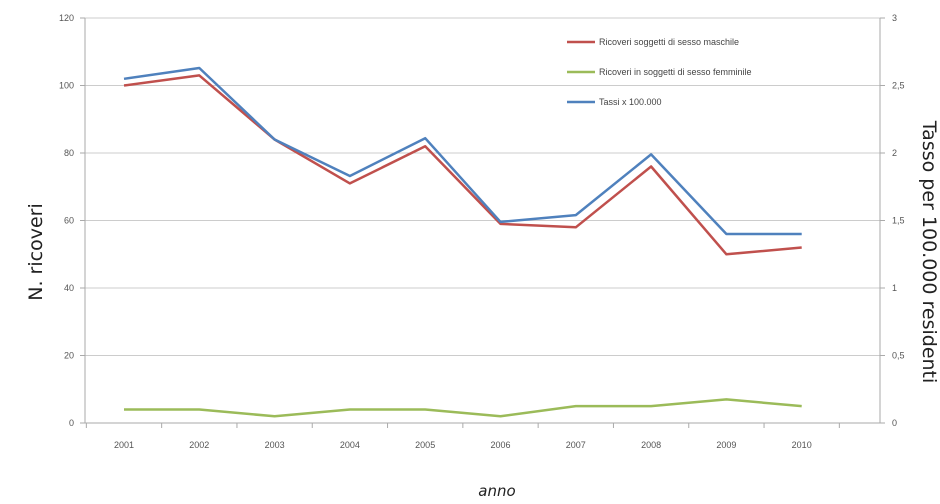 Image resolution: width=940 pixels, height=504 pixels. What do you see at coordinates (894, 423) in the screenshot?
I see `y2-tick-label: 0` at bounding box center [894, 423].